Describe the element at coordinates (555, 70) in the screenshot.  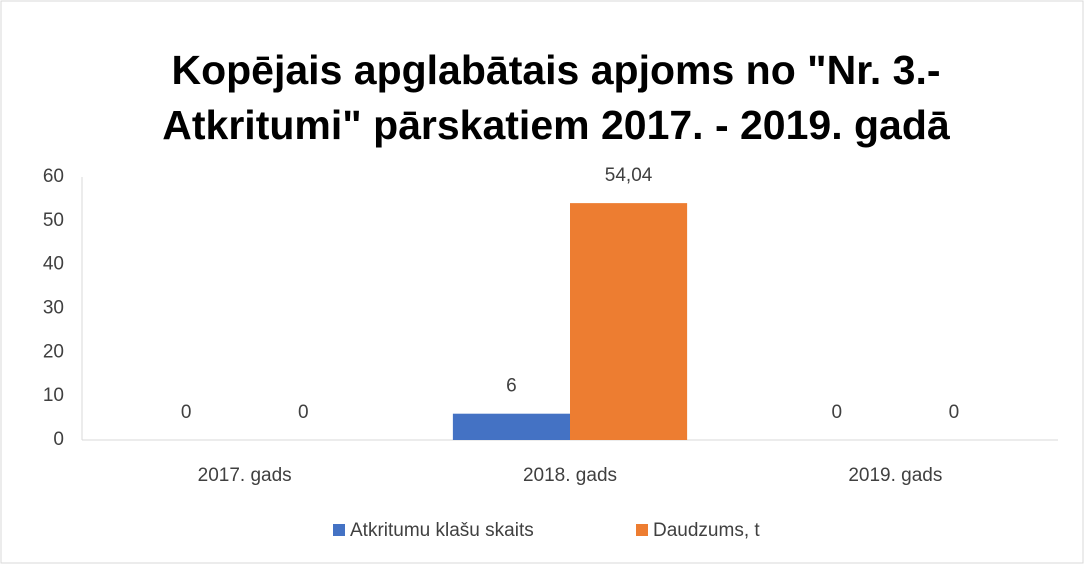
I see `chart-title: Kopējais apglabātais apjoms no "Nr. 3.-` at that location.